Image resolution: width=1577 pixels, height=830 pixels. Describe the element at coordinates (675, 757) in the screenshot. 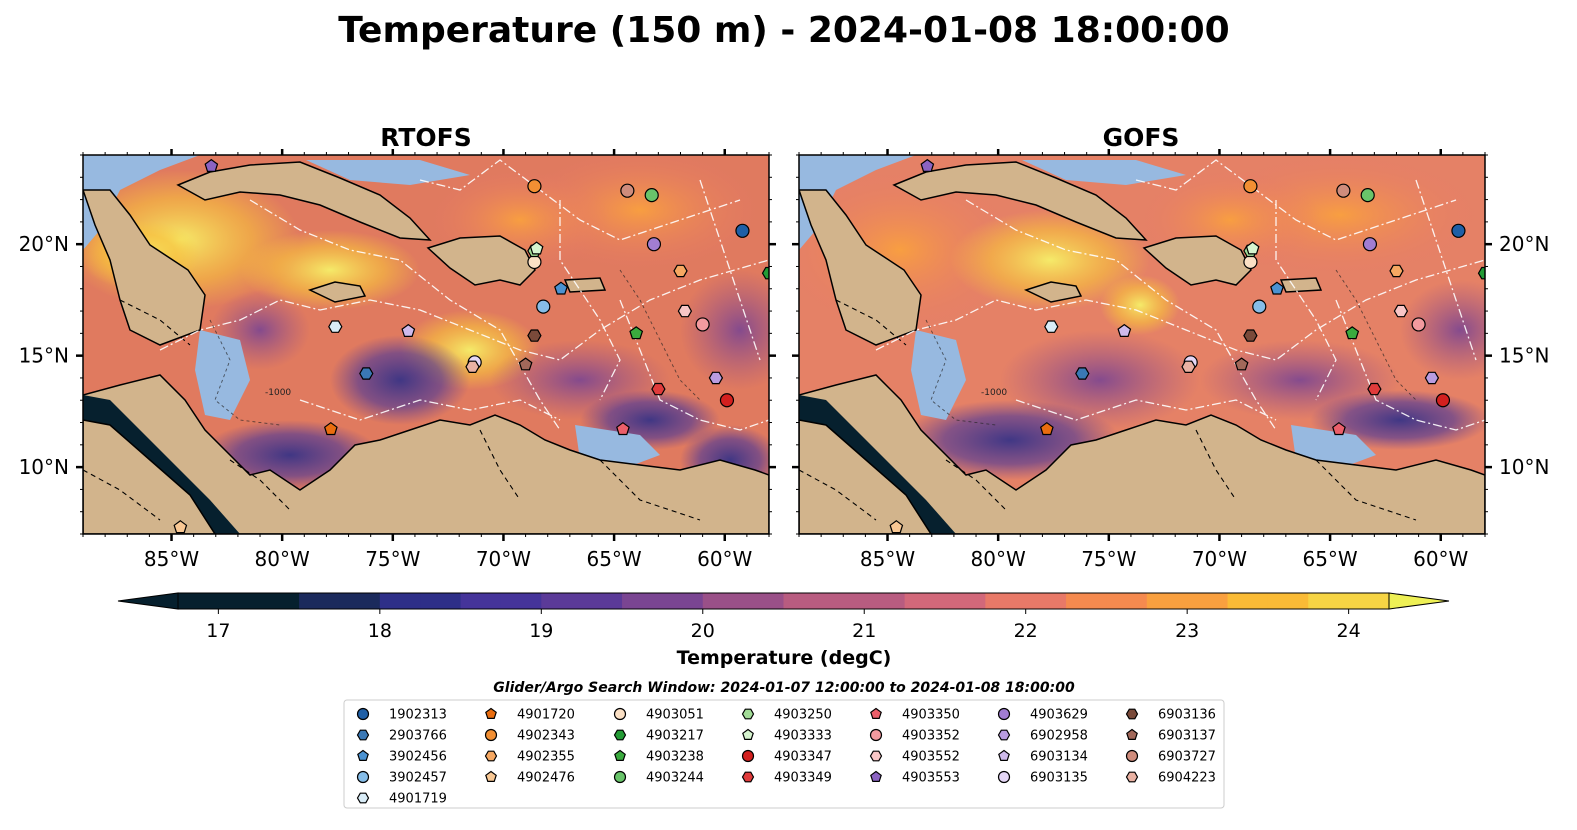

I see `legend-label: 4903238` at that location.